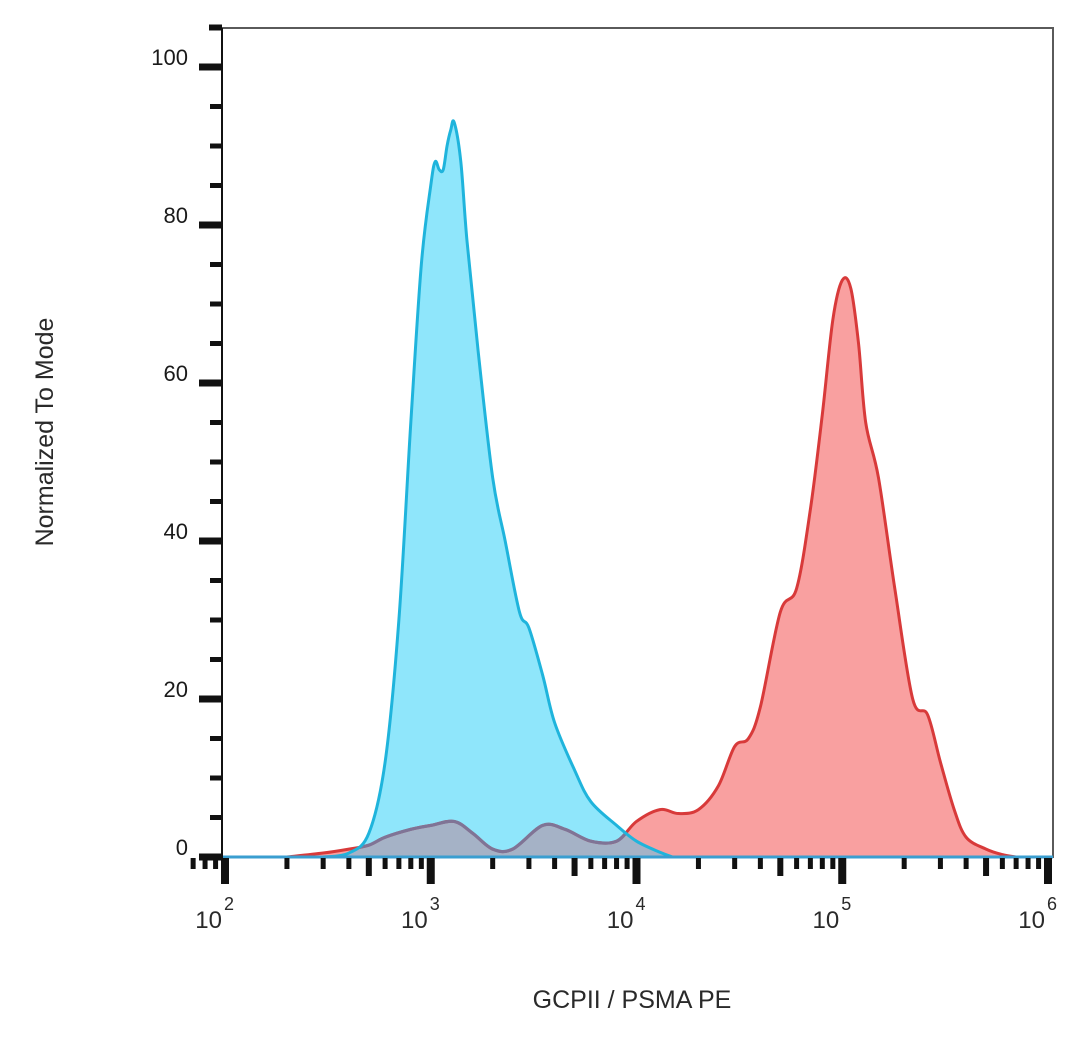 The width and height of the screenshot is (1080, 1041). I want to click on y-ticks, so click(210, 442).